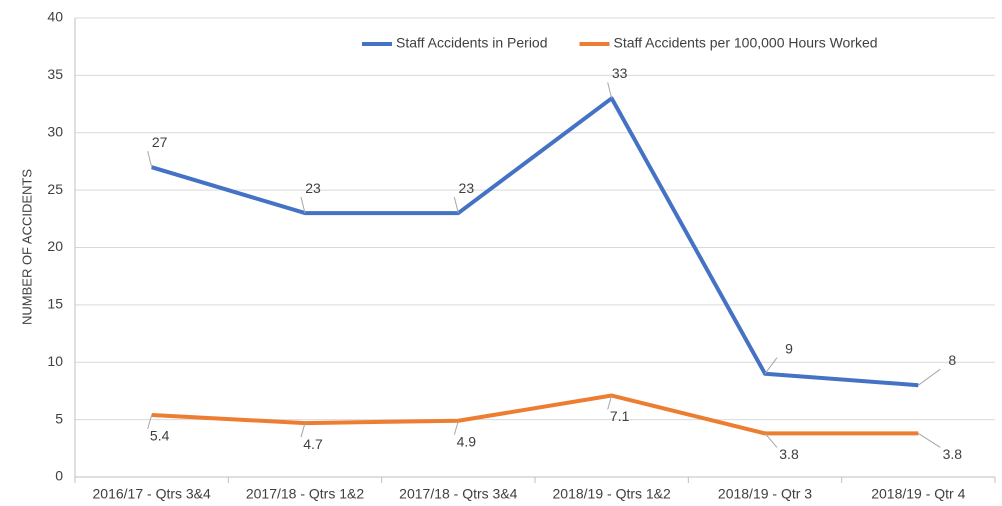 This screenshot has height=506, width=1002. What do you see at coordinates (313, 444) in the screenshot?
I see `data-label: 4.7` at bounding box center [313, 444].